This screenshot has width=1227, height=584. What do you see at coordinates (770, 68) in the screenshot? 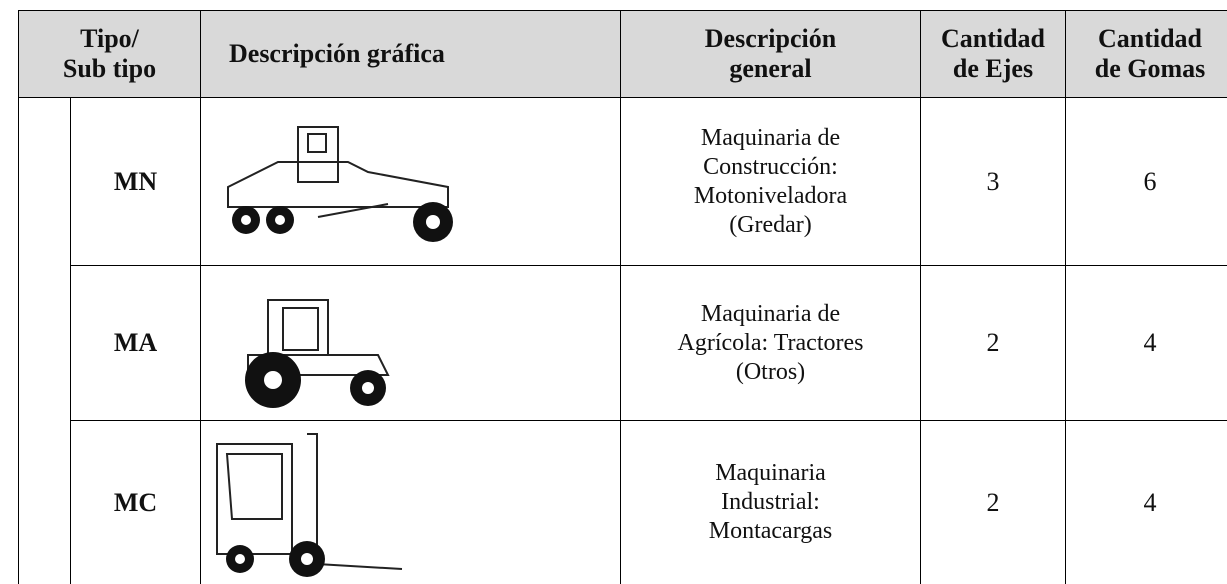
I see `header-text: general` at bounding box center [770, 68].